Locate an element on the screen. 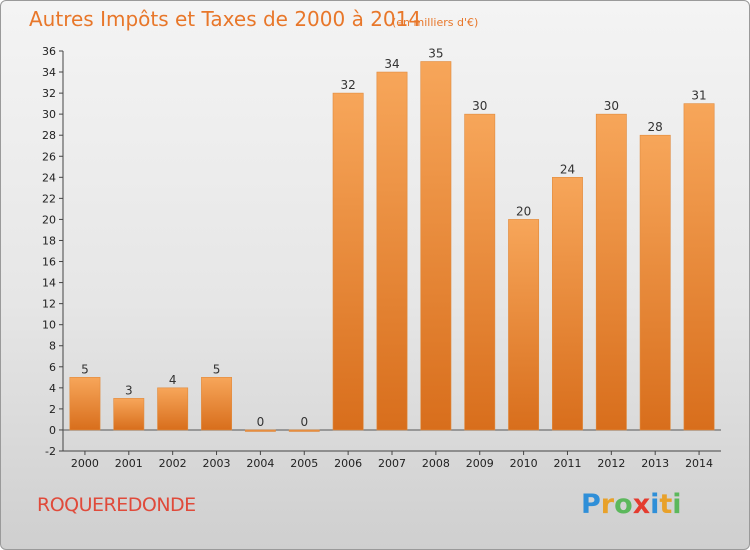  y-tick-label: 4 is located at coordinates (52, 388).